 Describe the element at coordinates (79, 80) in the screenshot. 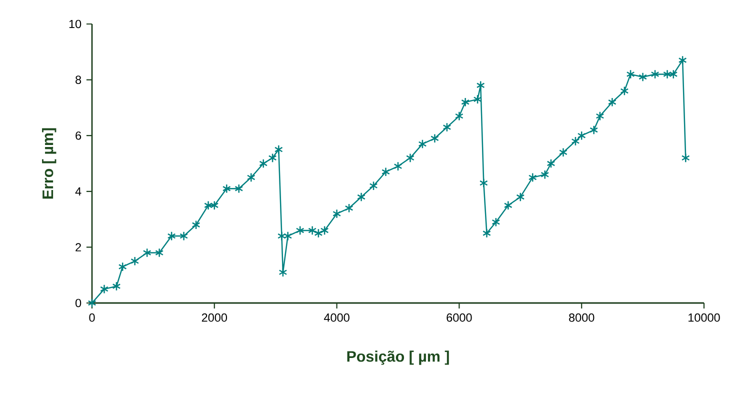

I see `y-tick-label: 8` at that location.